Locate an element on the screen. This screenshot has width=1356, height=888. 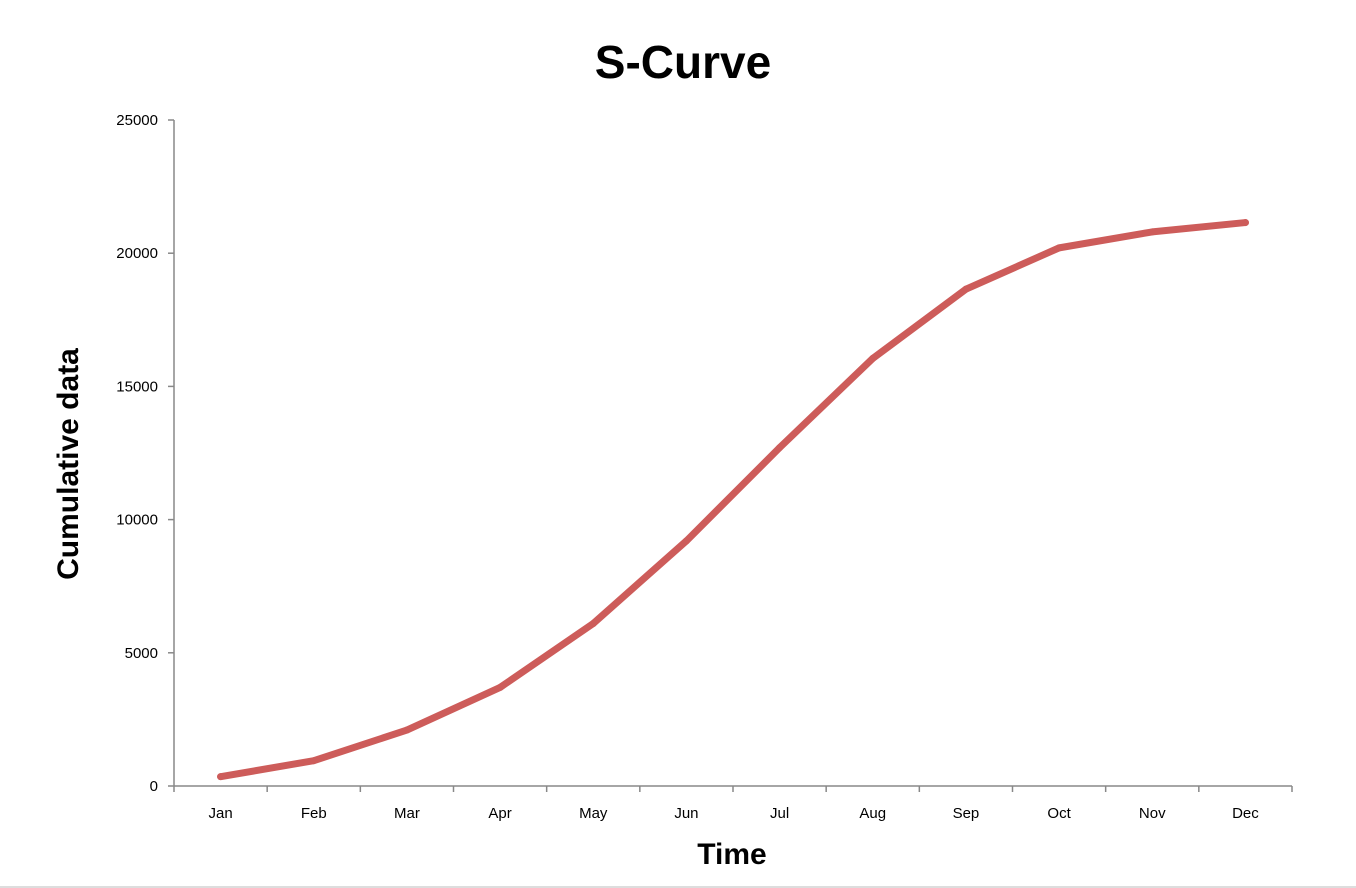
y-axis-title: Cumulative data is located at coordinates (68, 464).